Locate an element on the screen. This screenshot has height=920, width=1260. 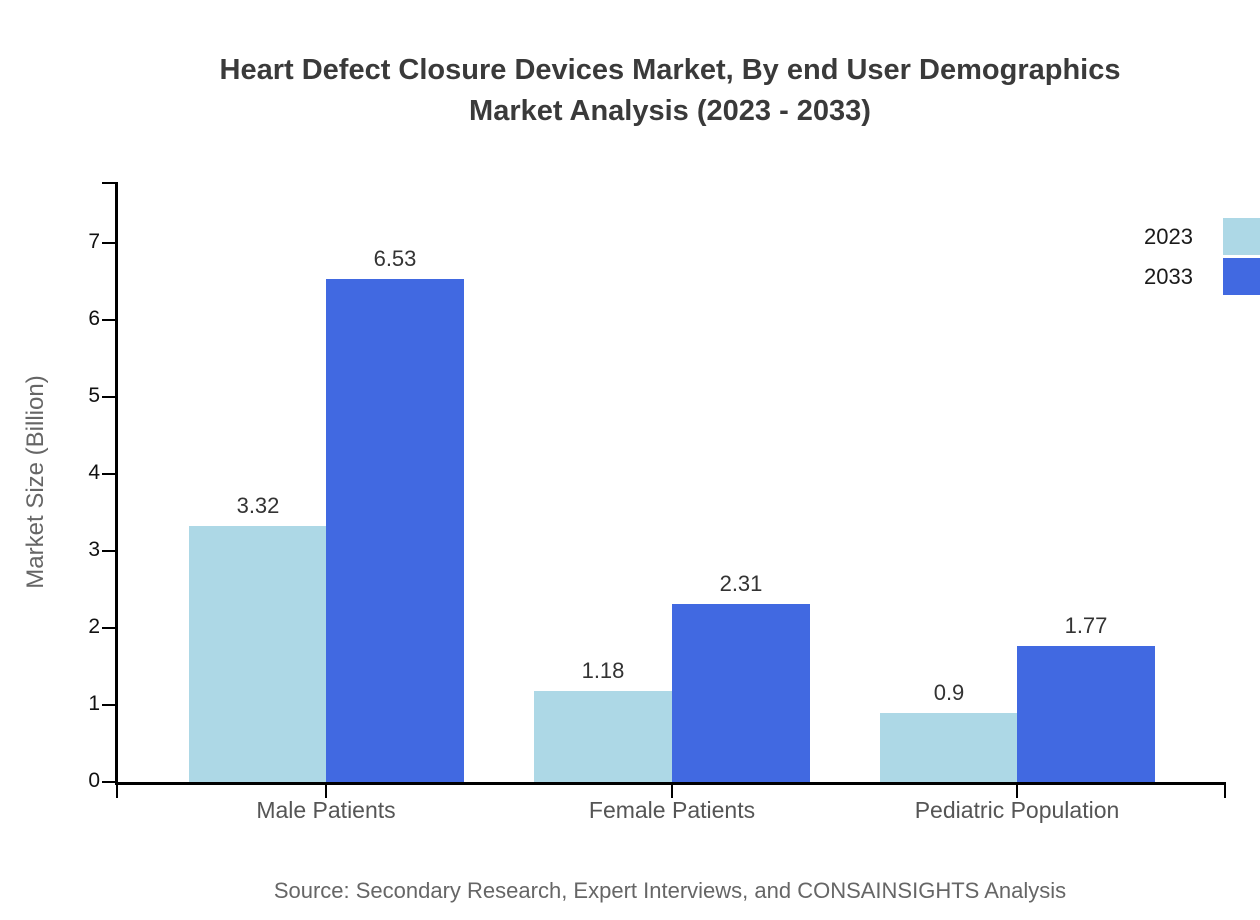
legend-label-2033: 2033 is located at coordinates (1168, 276).